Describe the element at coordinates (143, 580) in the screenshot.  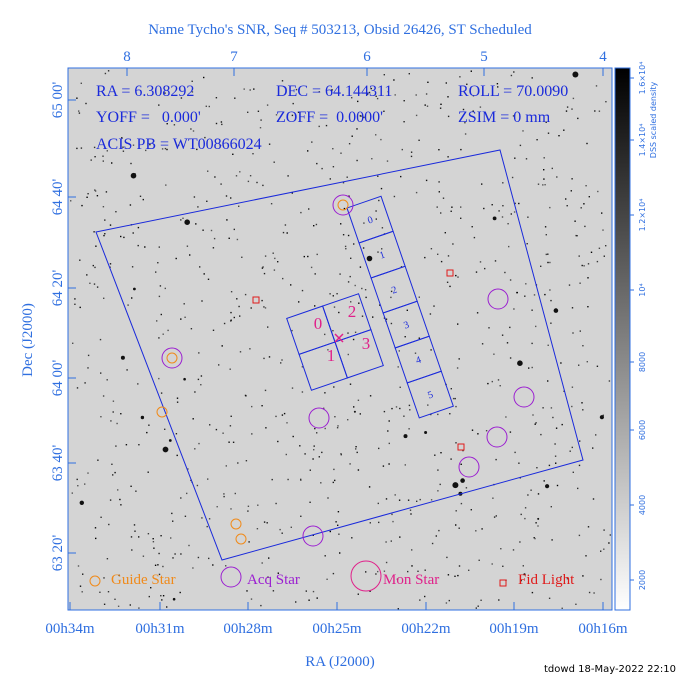
I see `legend-label: Guide Star` at that location.